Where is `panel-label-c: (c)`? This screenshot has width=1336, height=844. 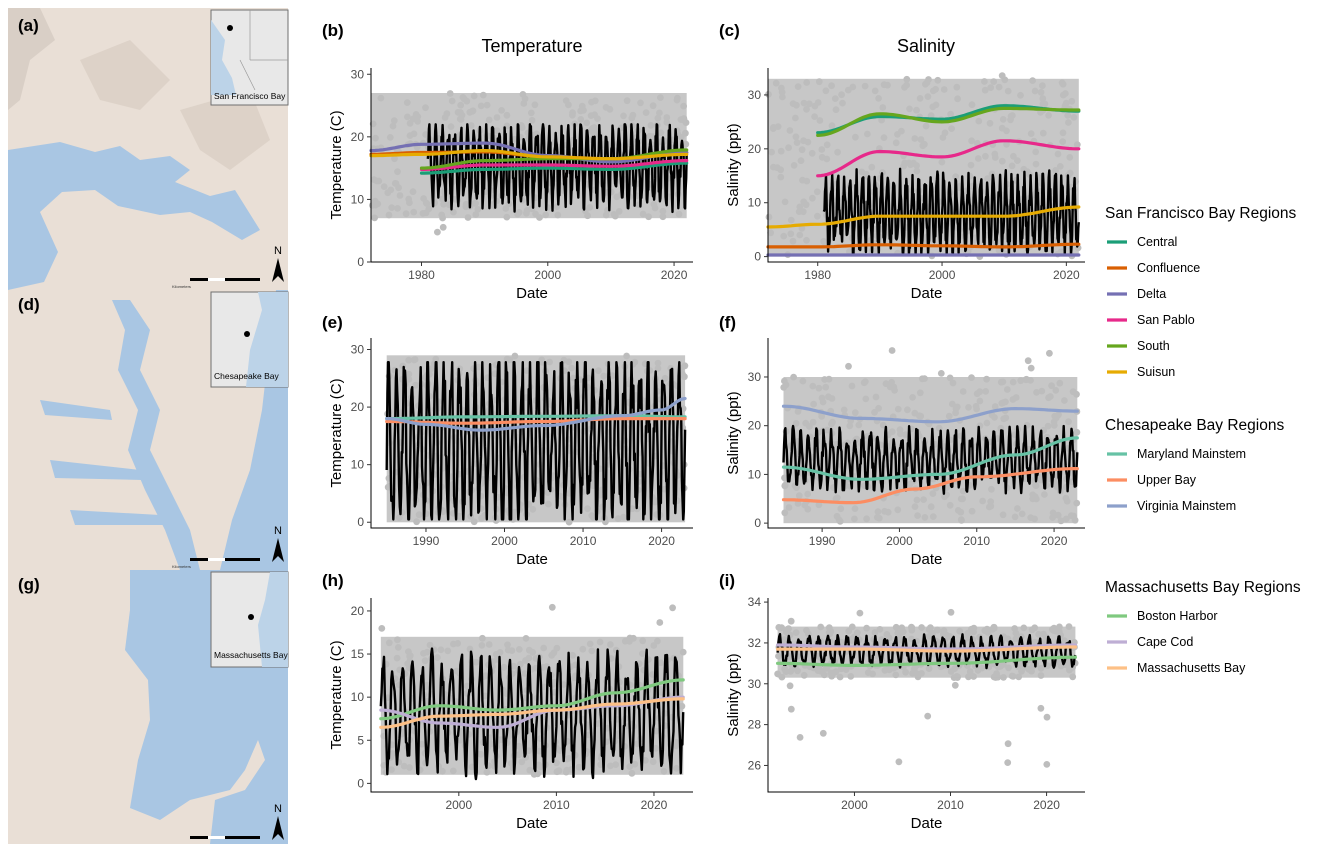
panel-label-c: (c) is located at coordinates (729, 30).